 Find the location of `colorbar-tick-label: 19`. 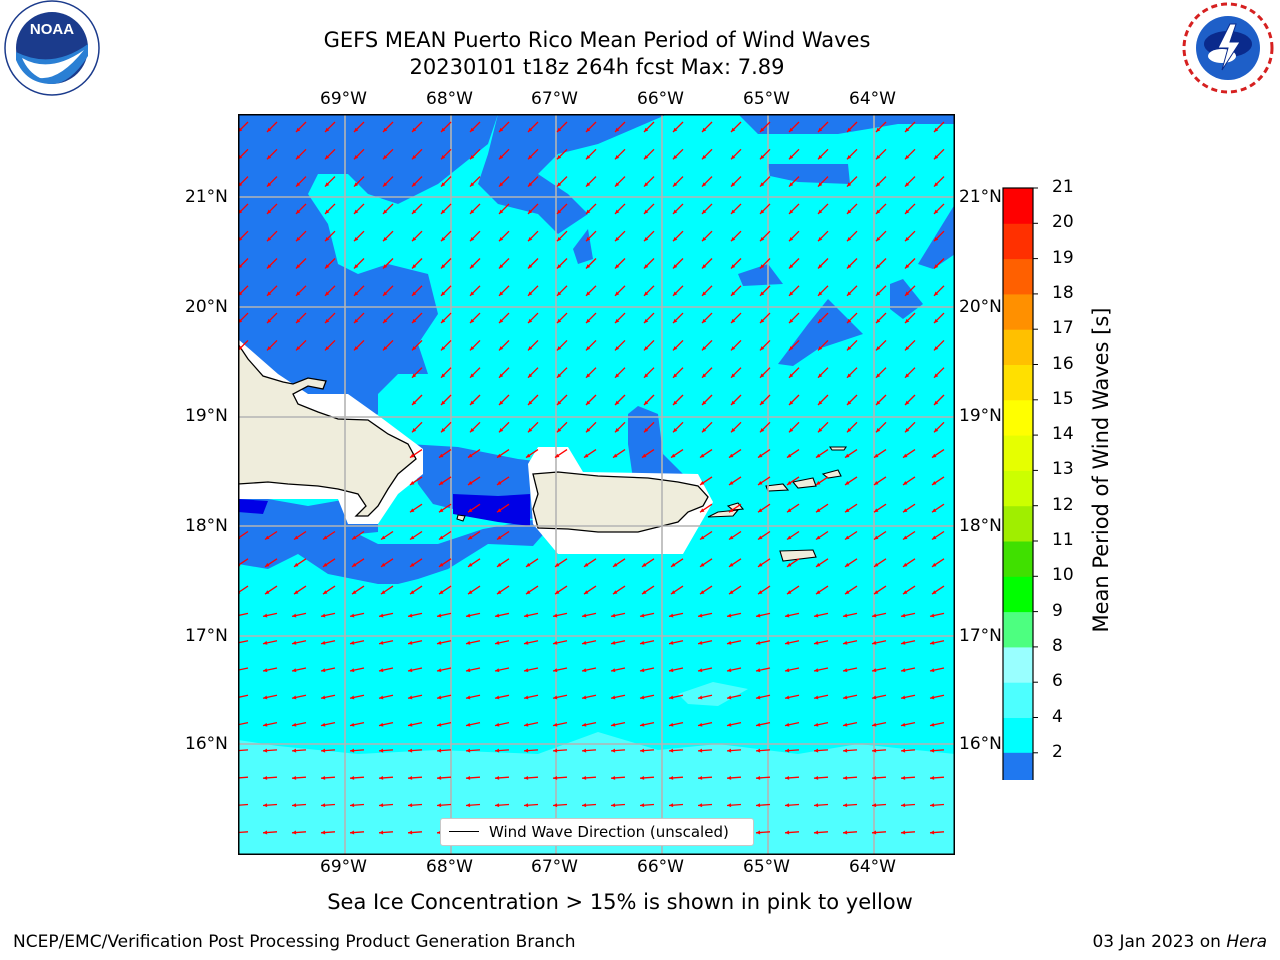

colorbar-tick-label: 19 is located at coordinates (1063, 257).